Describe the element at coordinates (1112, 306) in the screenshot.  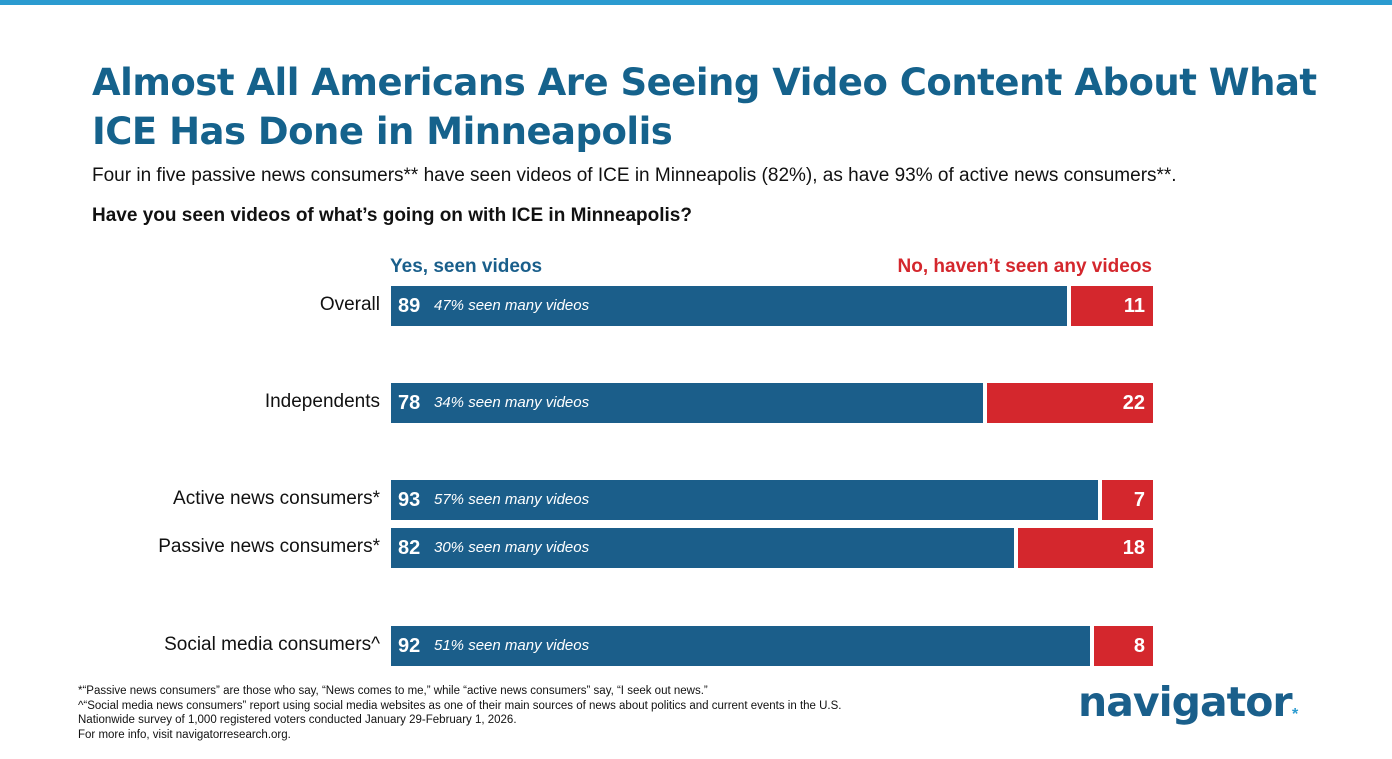
I see `bar-no: 11` at that location.